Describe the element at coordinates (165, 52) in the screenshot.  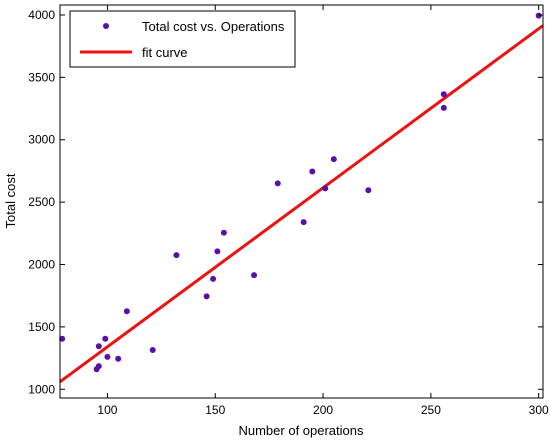
I see `legend-label-fit: fit curve` at that location.